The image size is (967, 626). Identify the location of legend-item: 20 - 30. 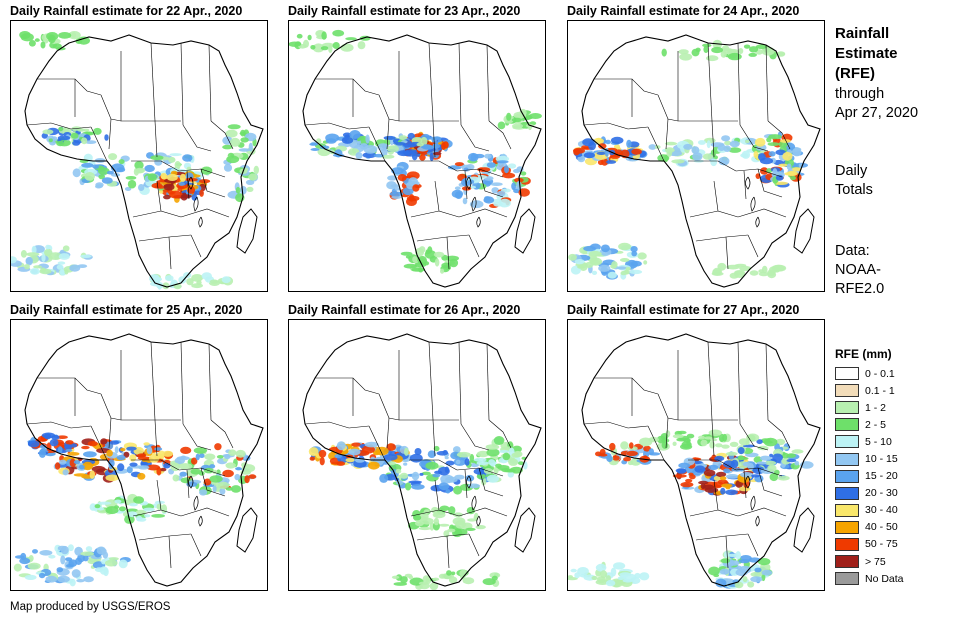
(895, 493).